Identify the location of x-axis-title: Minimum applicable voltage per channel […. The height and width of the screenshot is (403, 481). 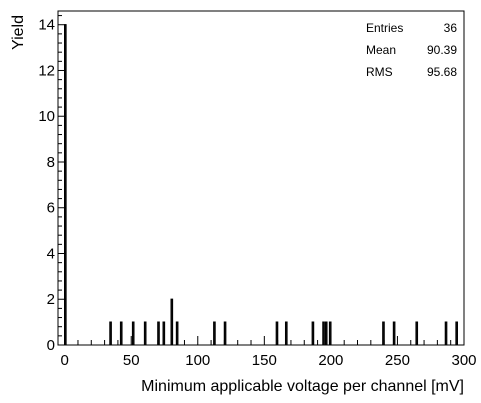
(302, 386).